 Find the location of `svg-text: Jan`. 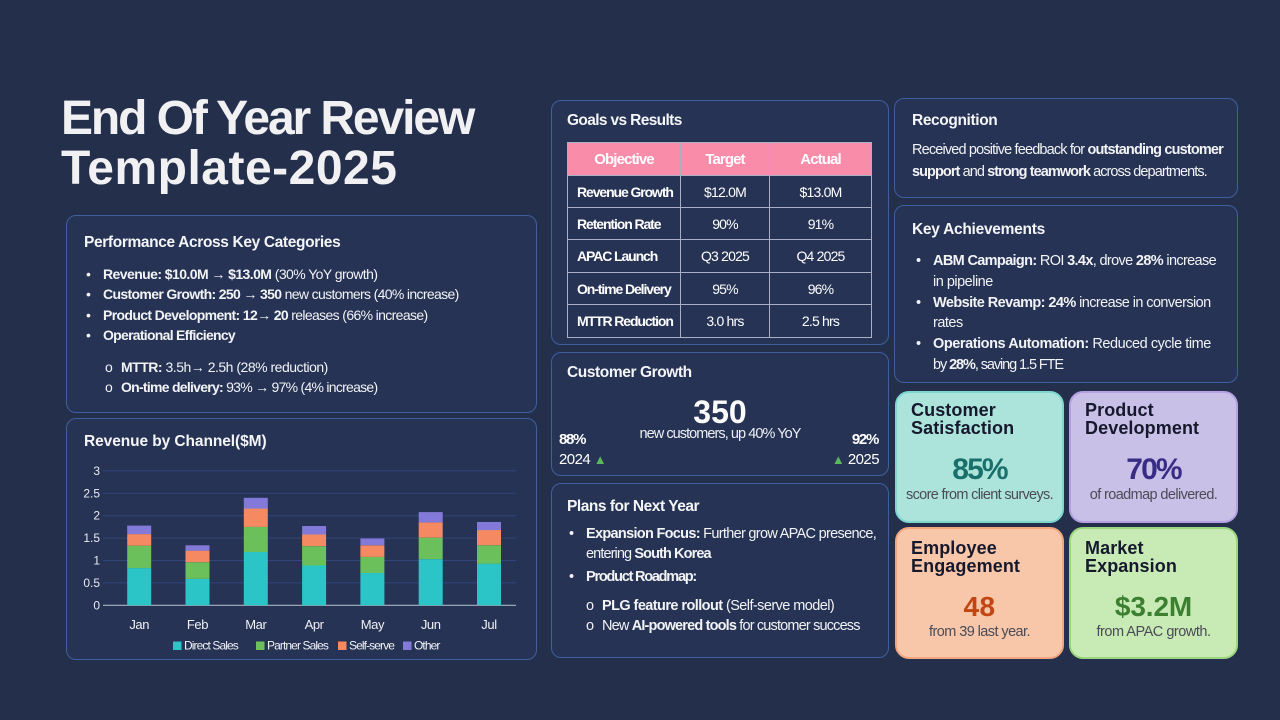

svg-text: Jan is located at coordinates (139, 624).